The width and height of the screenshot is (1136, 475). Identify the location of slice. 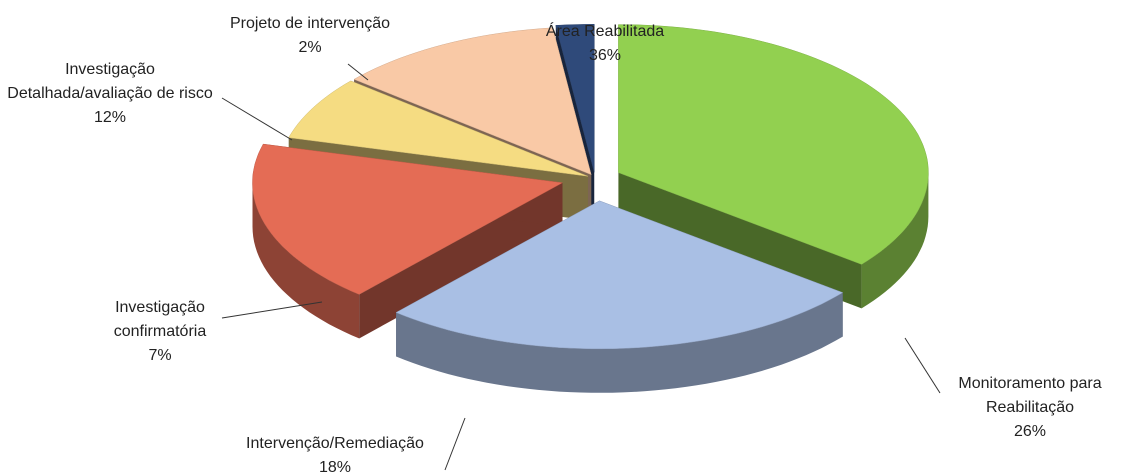
(408, 241).